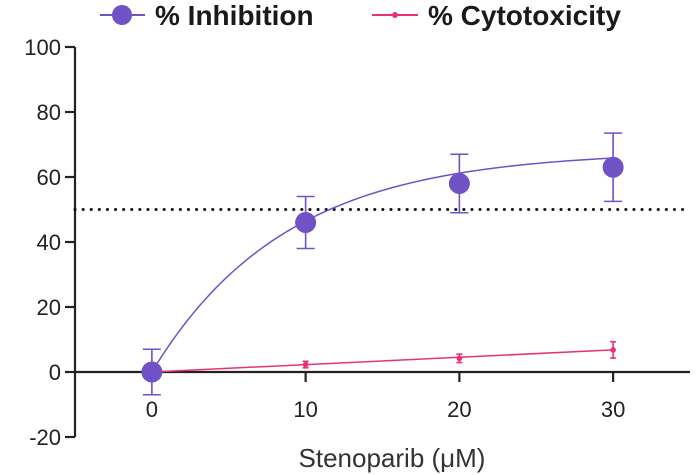  What do you see at coordinates (524, 15) in the screenshot?
I see `legend-cytotoxicity-label: % Cytotoxicity` at bounding box center [524, 15].